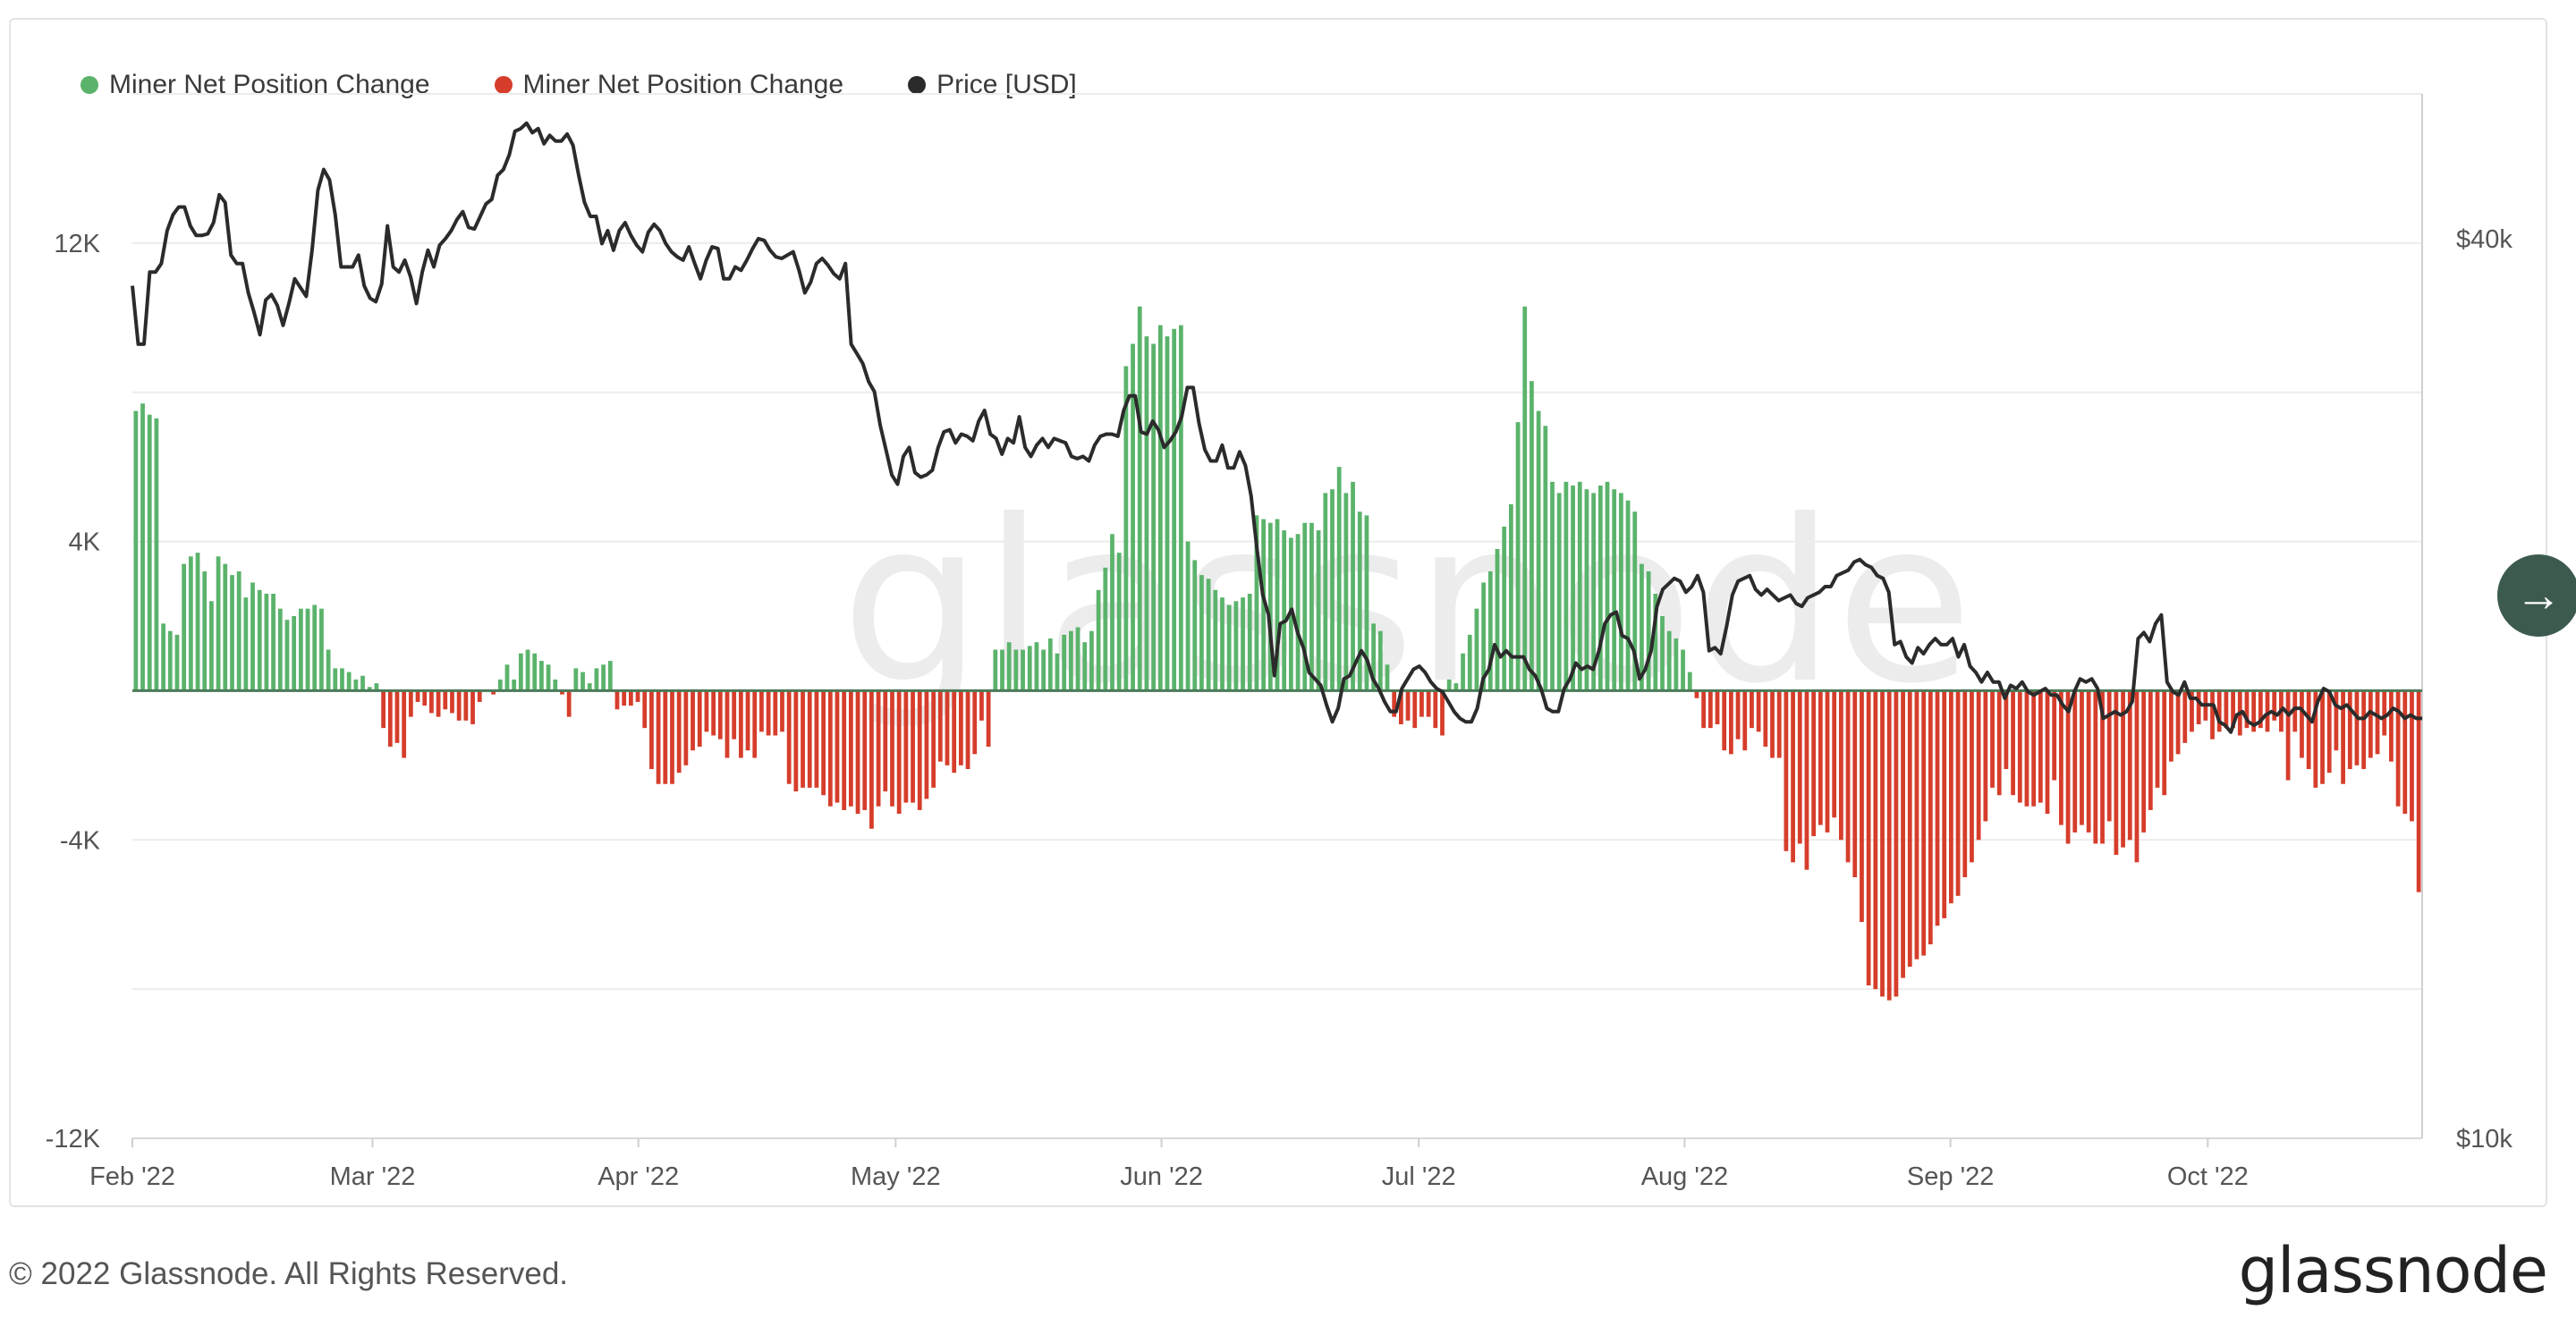 The height and width of the screenshot is (1327, 2576). Describe the element at coordinates (638, 1176) in the screenshot. I see `x-tick-label: Apr '22` at that location.